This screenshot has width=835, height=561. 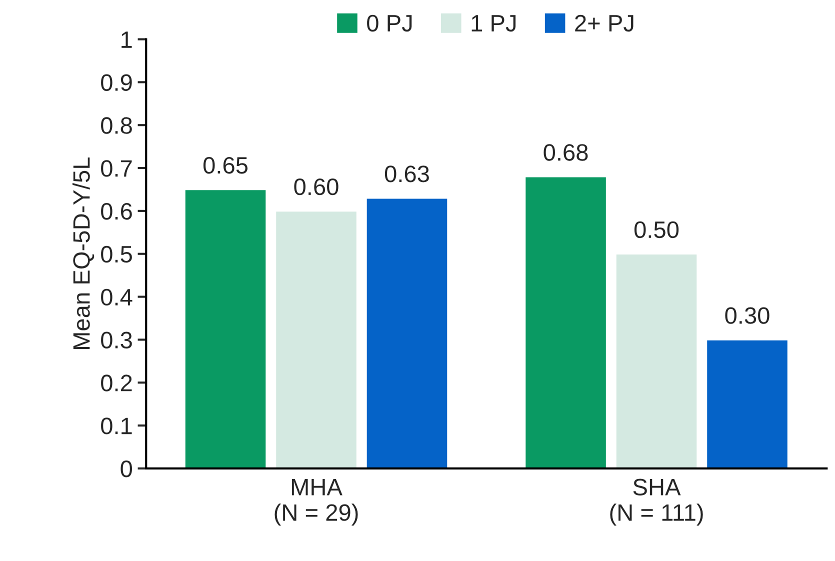 I want to click on data-label: 0.63, so click(x=406, y=174).